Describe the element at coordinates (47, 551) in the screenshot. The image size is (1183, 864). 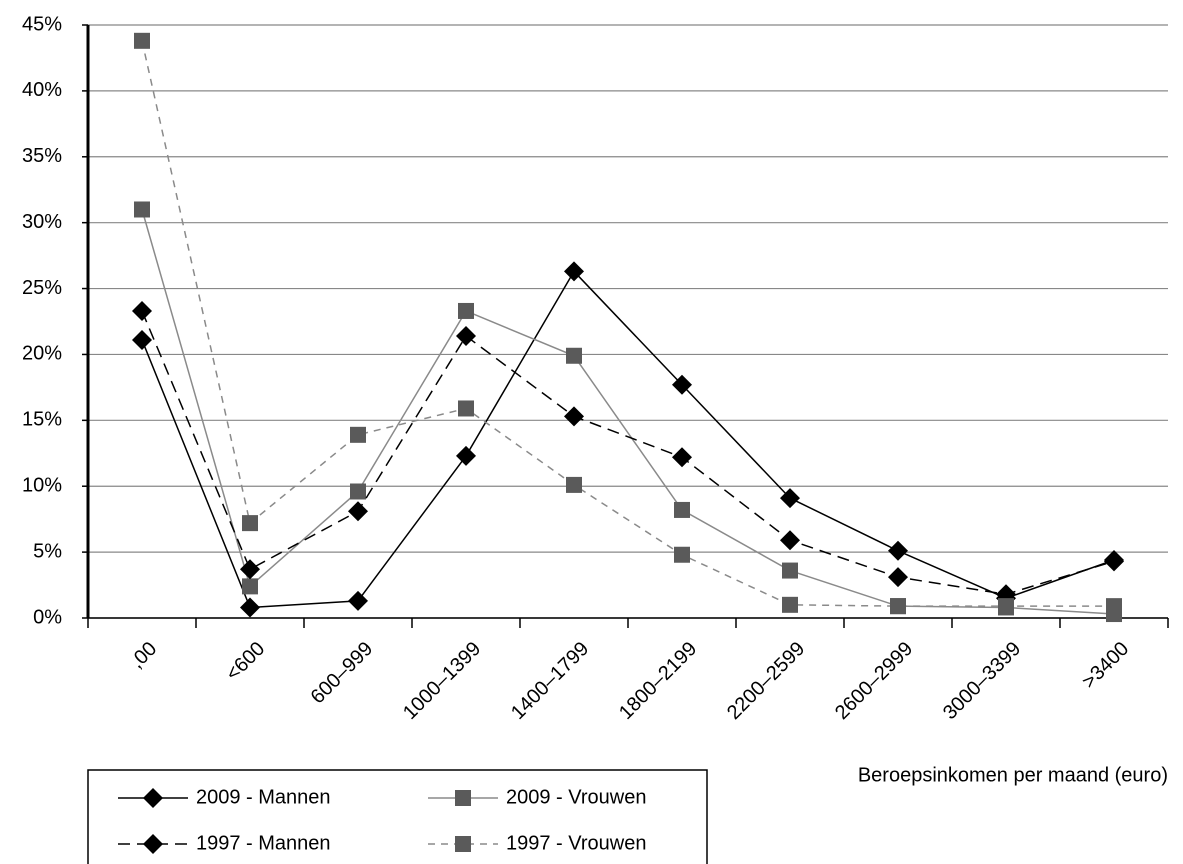
I see `y-tick-label: 5%` at that location.